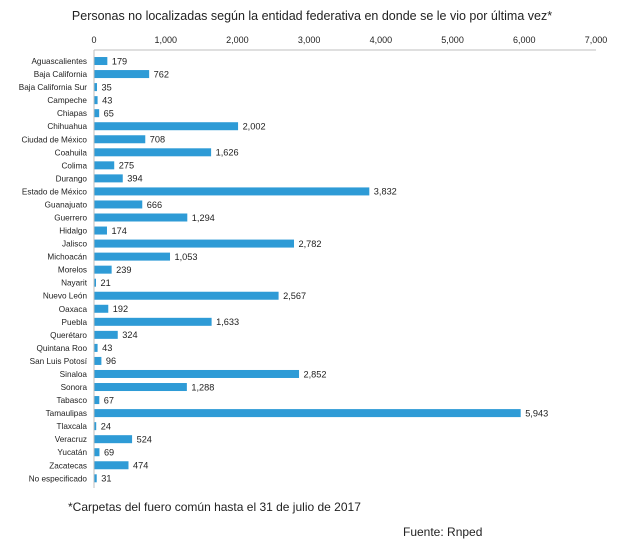  Describe the element at coordinates (186, 257) in the screenshot. I see `value-label: 1,053` at that location.